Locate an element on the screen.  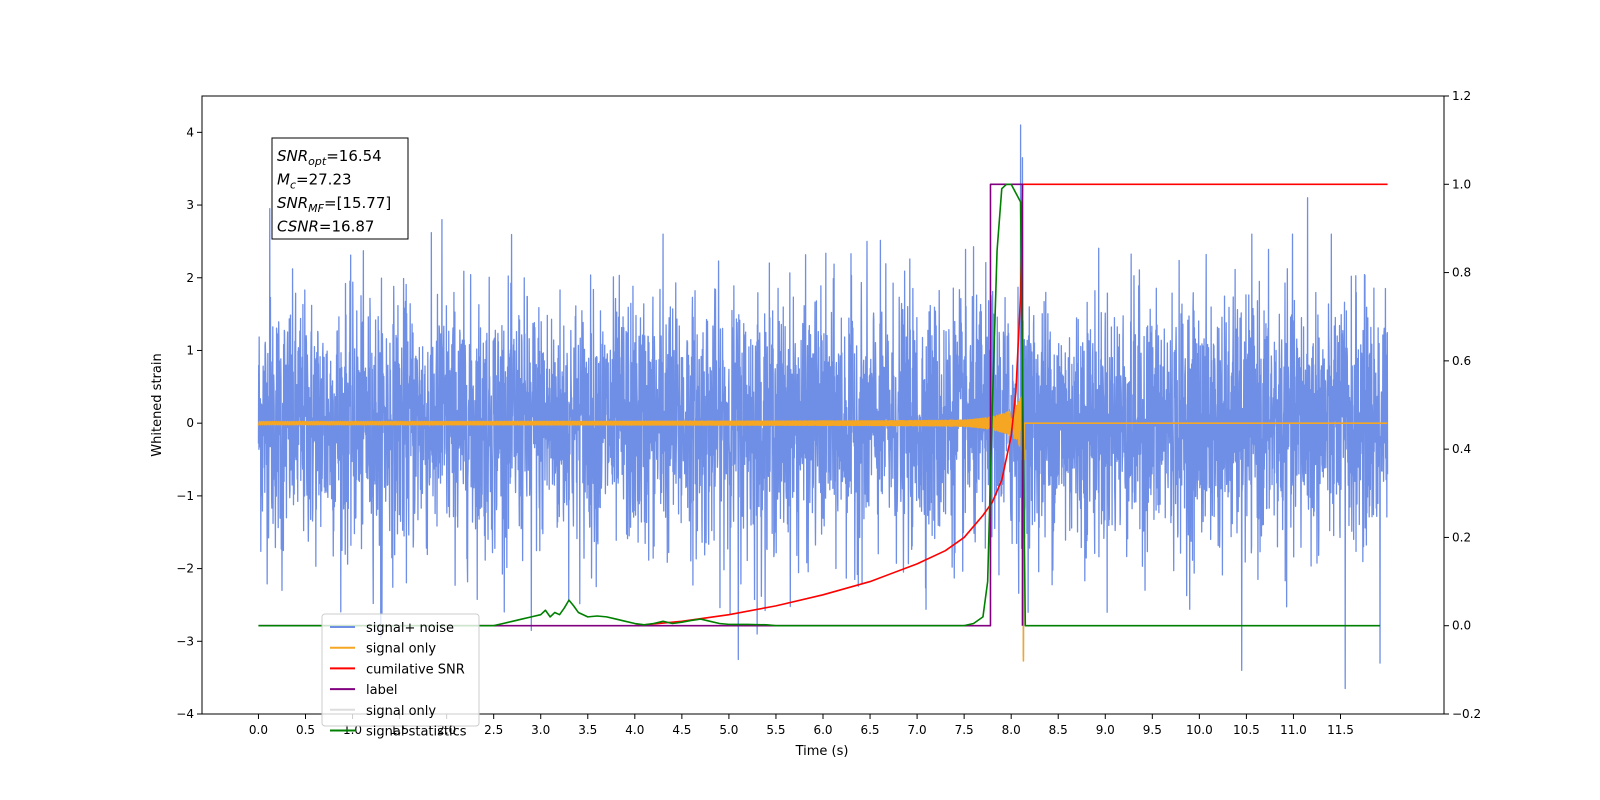
y-right-tick-label: 0.0 is located at coordinates (1461, 626).